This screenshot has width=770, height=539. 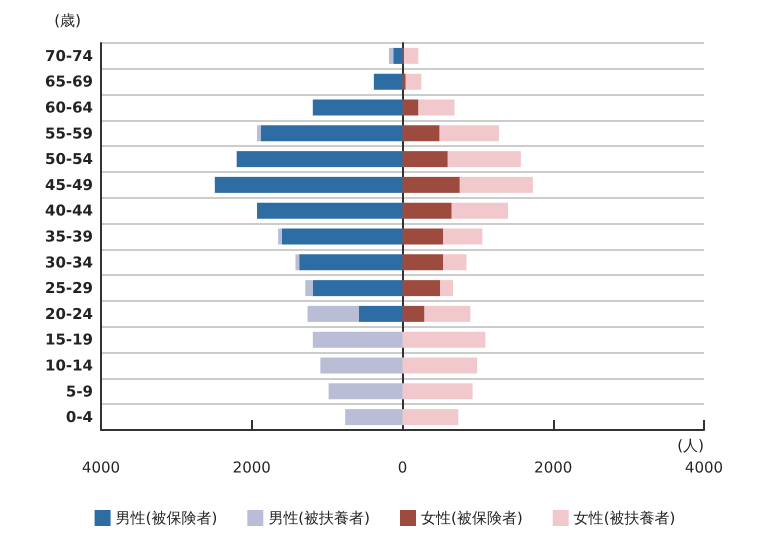 What do you see at coordinates (79, 391) in the screenshot?
I see `y-tick-label: 5-9` at bounding box center [79, 391].